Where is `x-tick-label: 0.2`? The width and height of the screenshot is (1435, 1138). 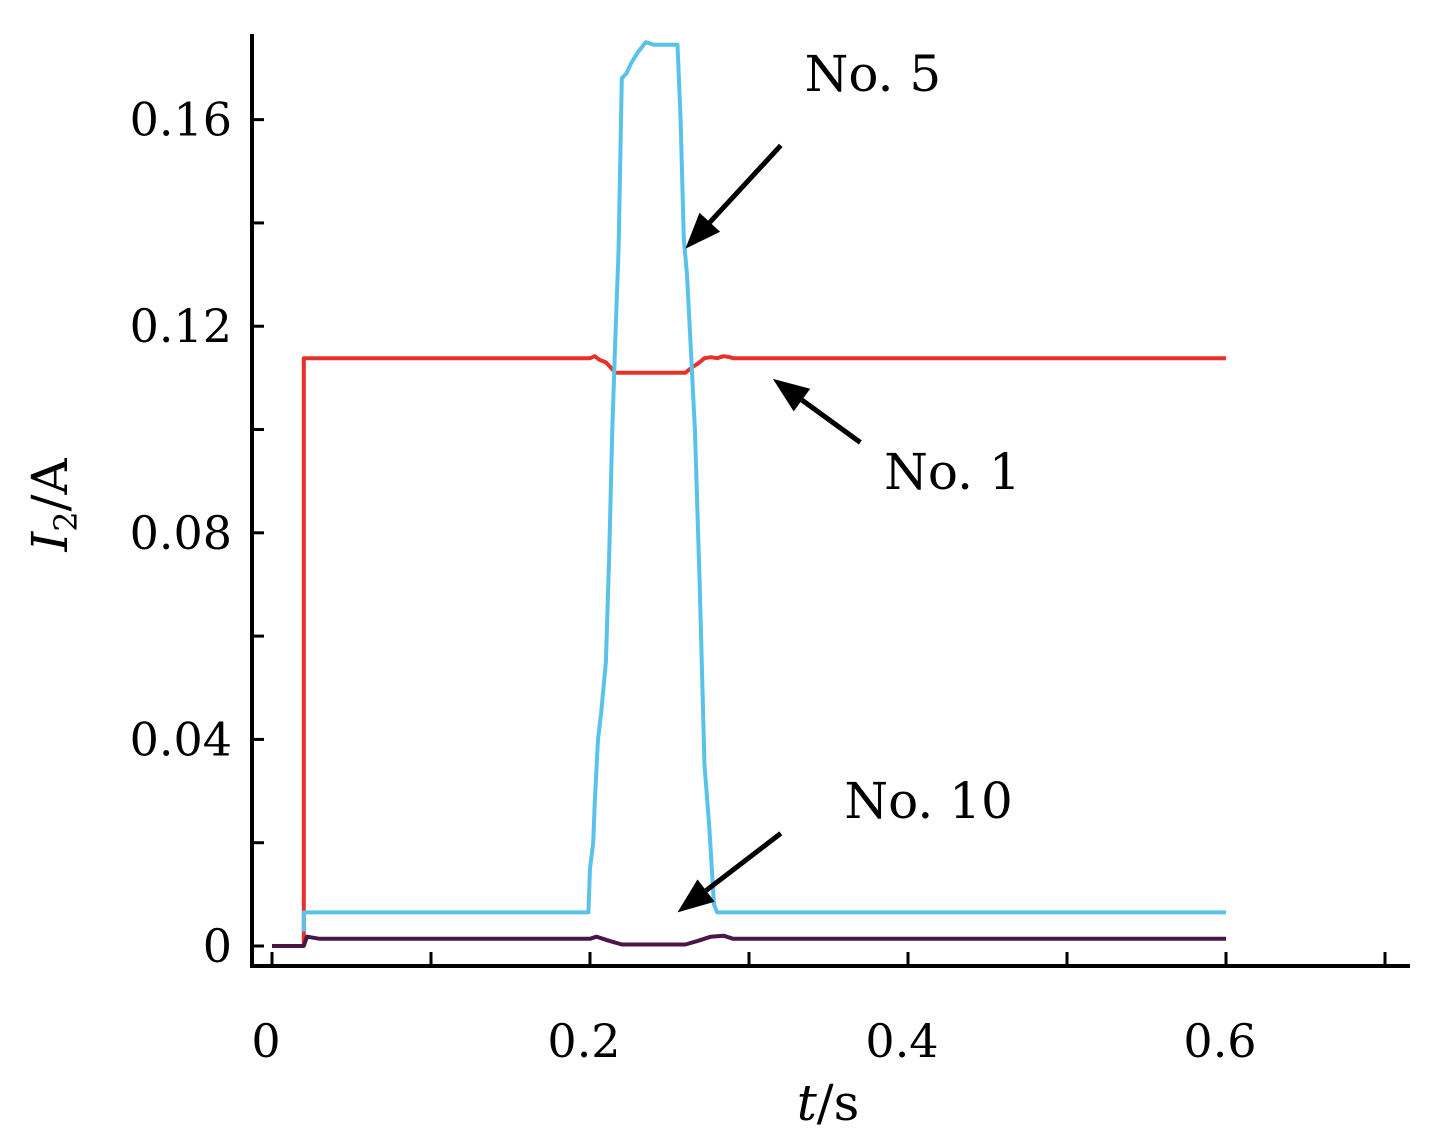
x-tick-label: 0.2 is located at coordinates (583, 1041).